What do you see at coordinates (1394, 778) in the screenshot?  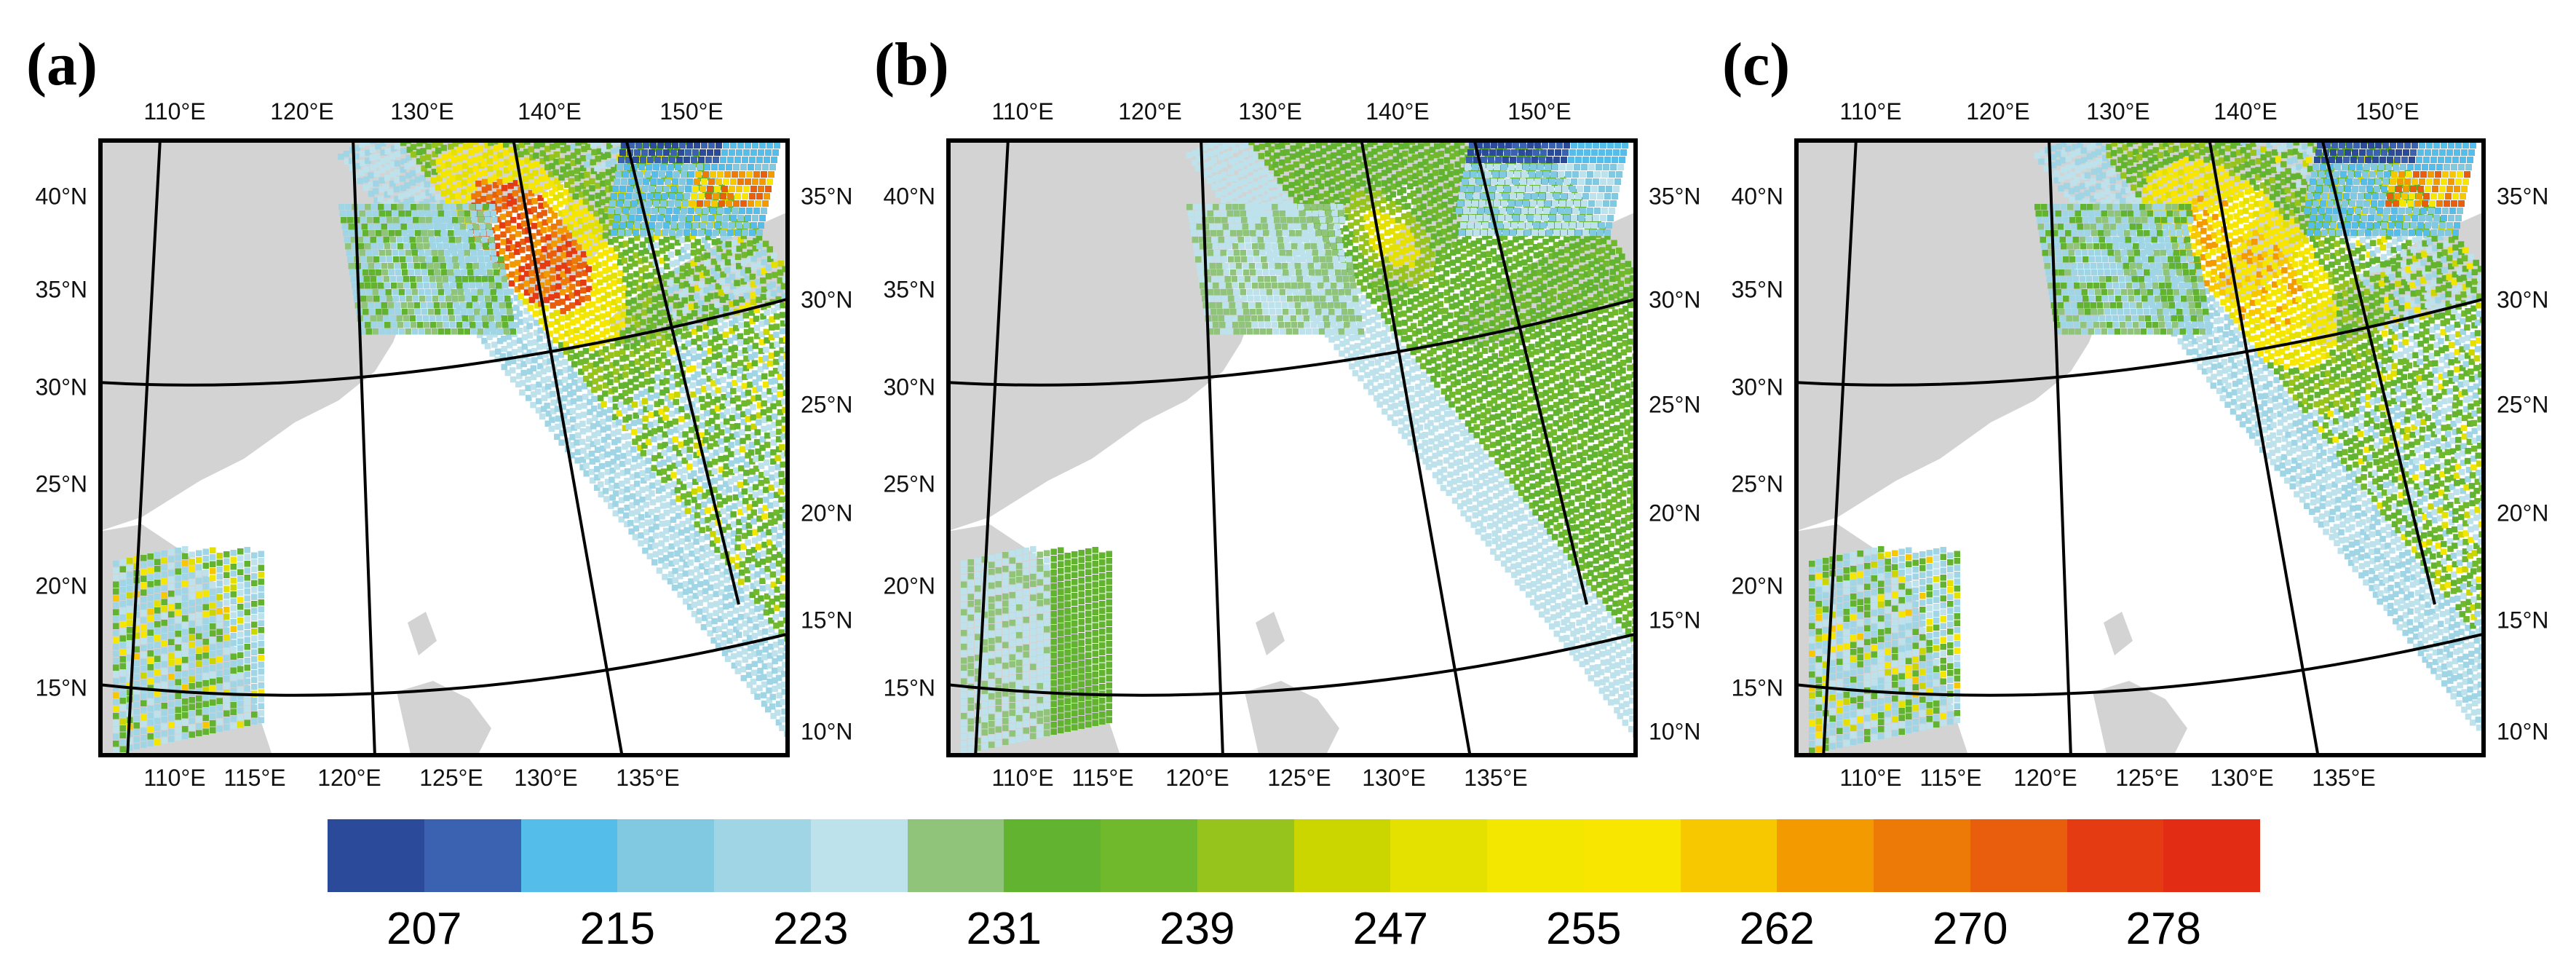 I see `longitude-tick-bottom: 130°E` at bounding box center [1394, 778].